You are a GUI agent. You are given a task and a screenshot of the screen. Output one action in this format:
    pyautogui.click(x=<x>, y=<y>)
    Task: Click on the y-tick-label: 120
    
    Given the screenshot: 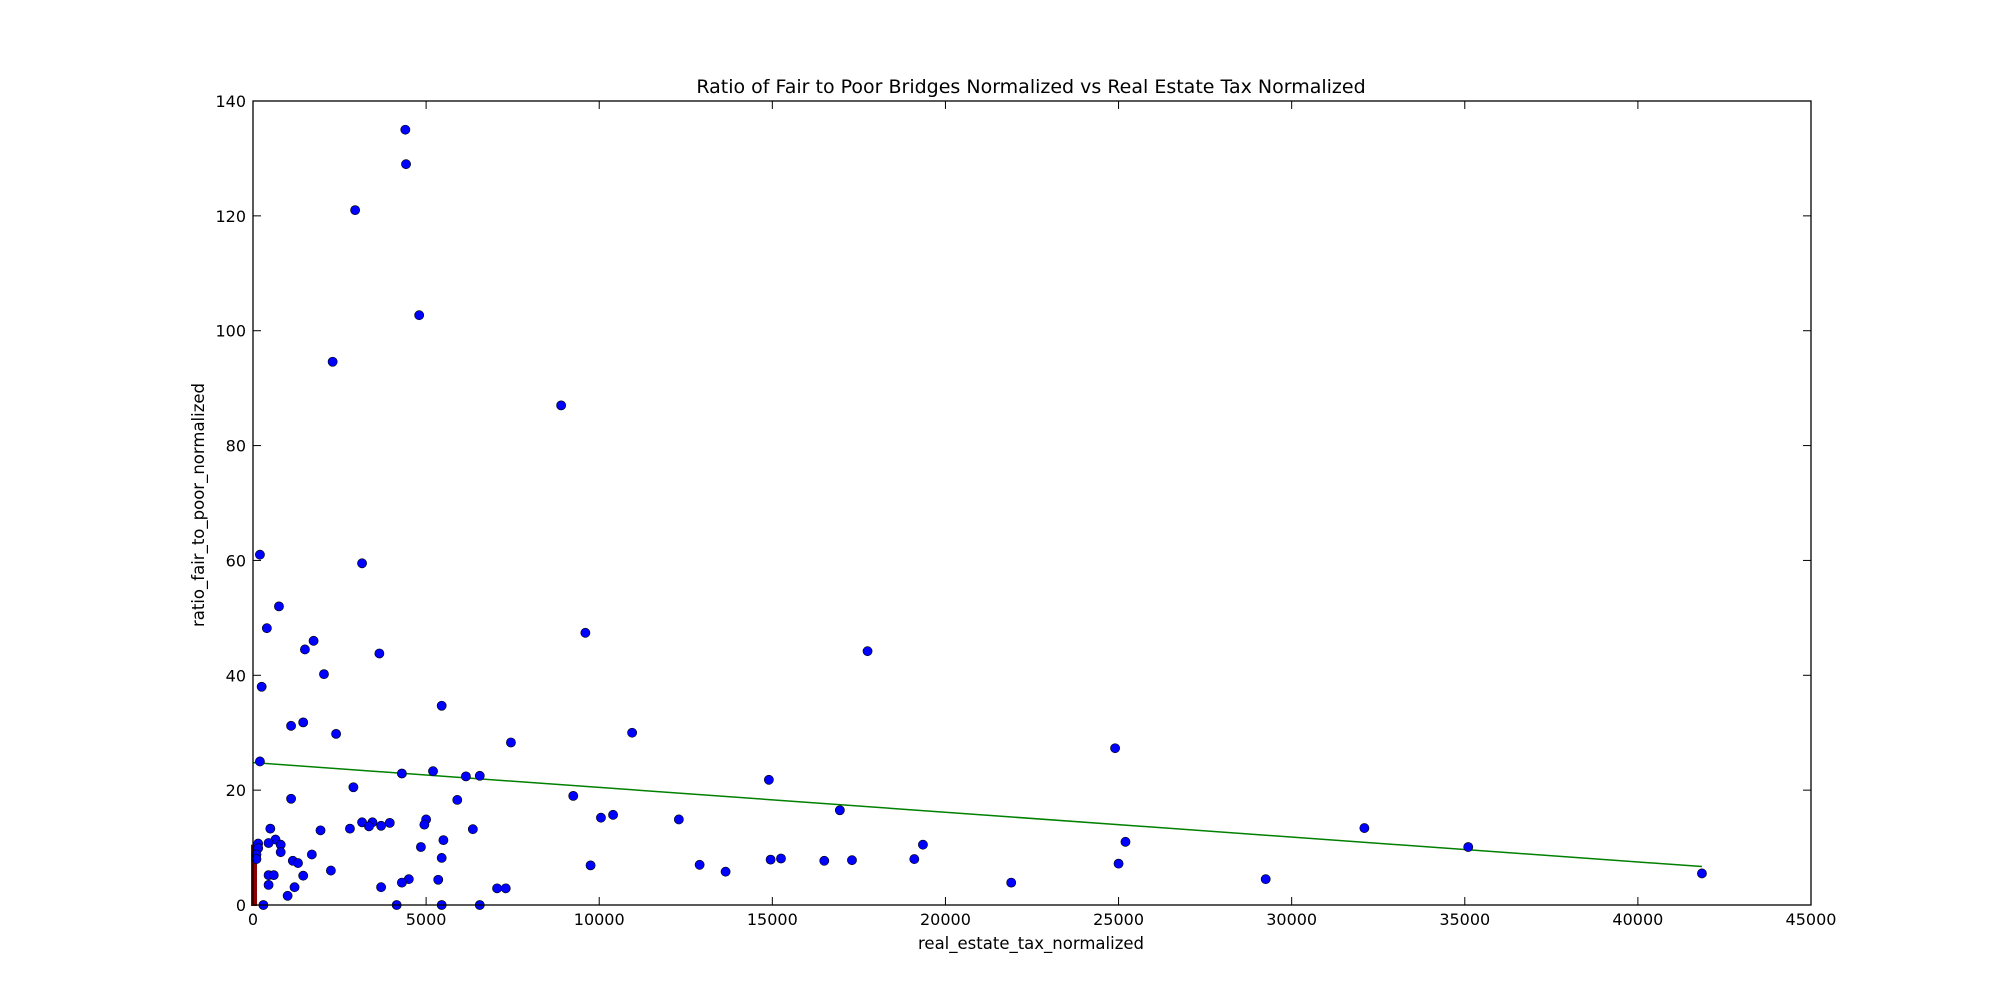 What is the action you would take?
    pyautogui.click(x=230, y=216)
    